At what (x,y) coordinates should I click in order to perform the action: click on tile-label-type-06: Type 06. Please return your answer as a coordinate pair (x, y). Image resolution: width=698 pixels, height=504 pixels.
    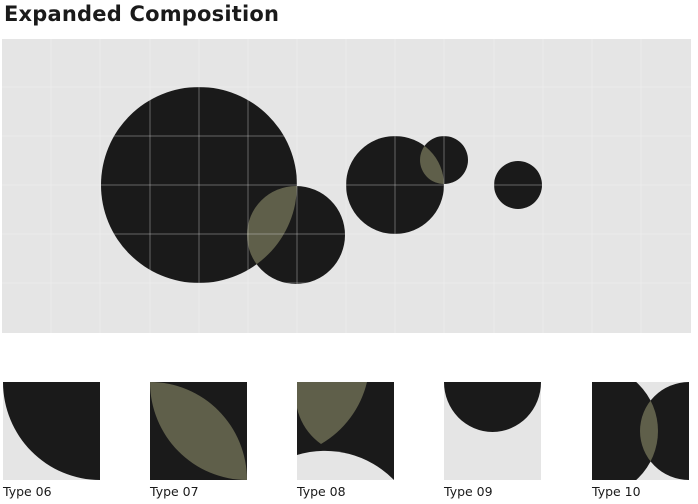
    Looking at the image, I should click on (27, 491).